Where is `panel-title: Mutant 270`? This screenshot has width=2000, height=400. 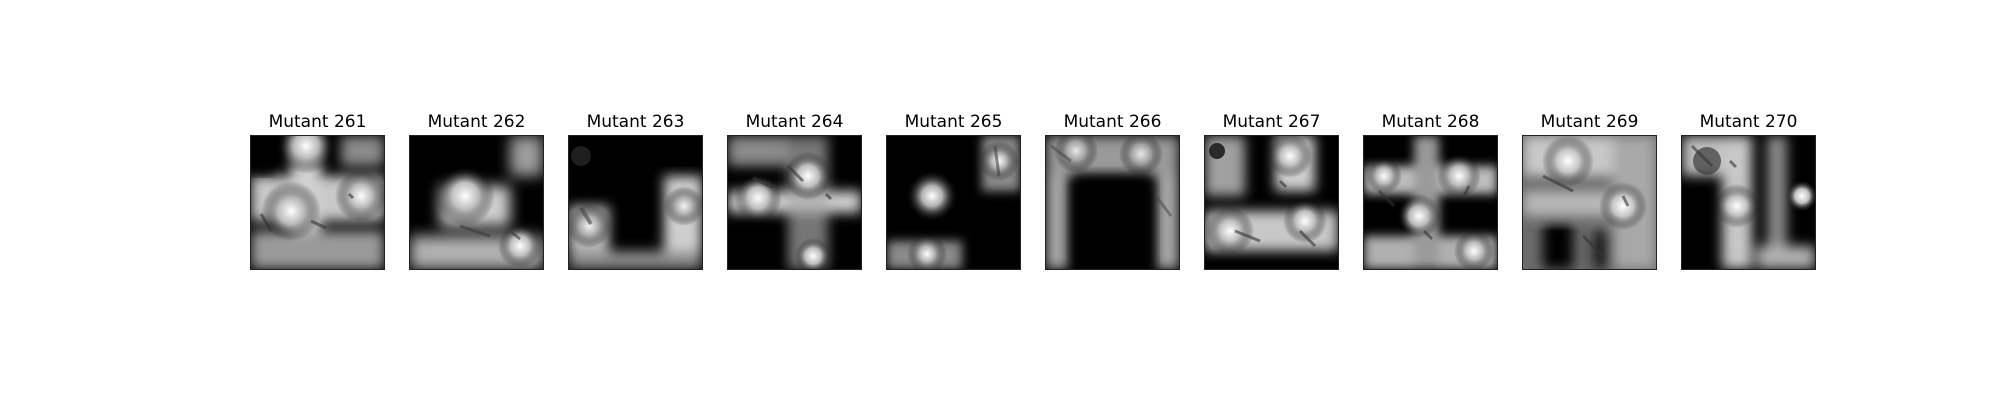
panel-title: Mutant 270 is located at coordinates (1748, 122).